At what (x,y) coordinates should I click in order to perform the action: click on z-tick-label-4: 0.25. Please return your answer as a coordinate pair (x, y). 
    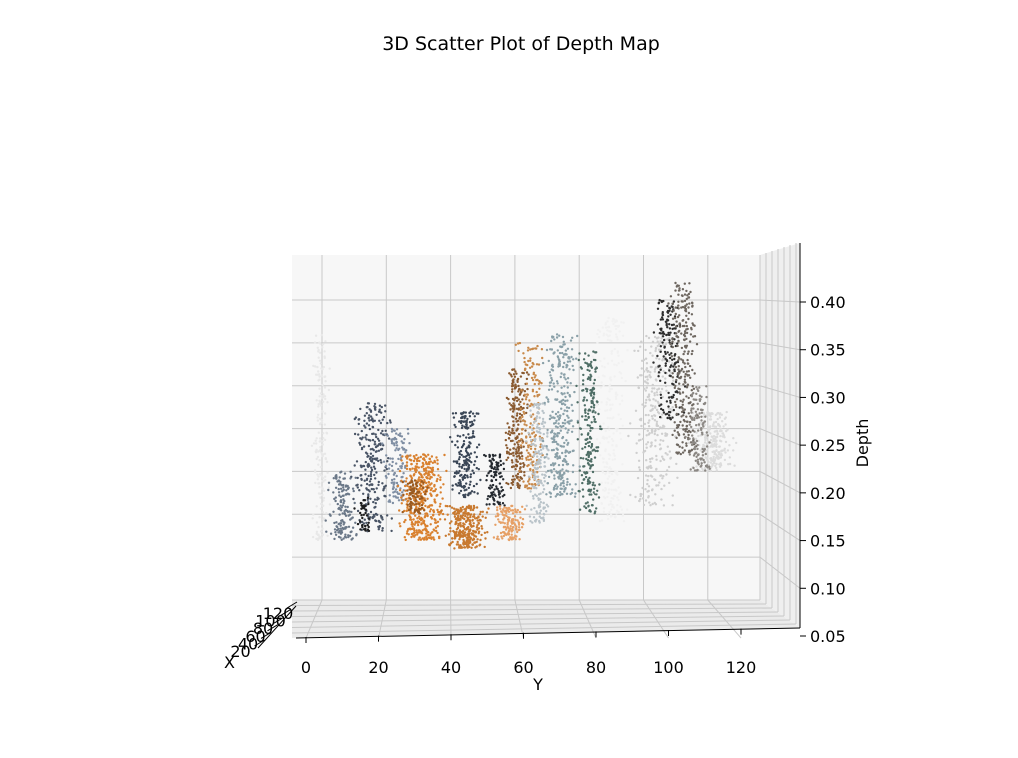
    Looking at the image, I should click on (828, 445).